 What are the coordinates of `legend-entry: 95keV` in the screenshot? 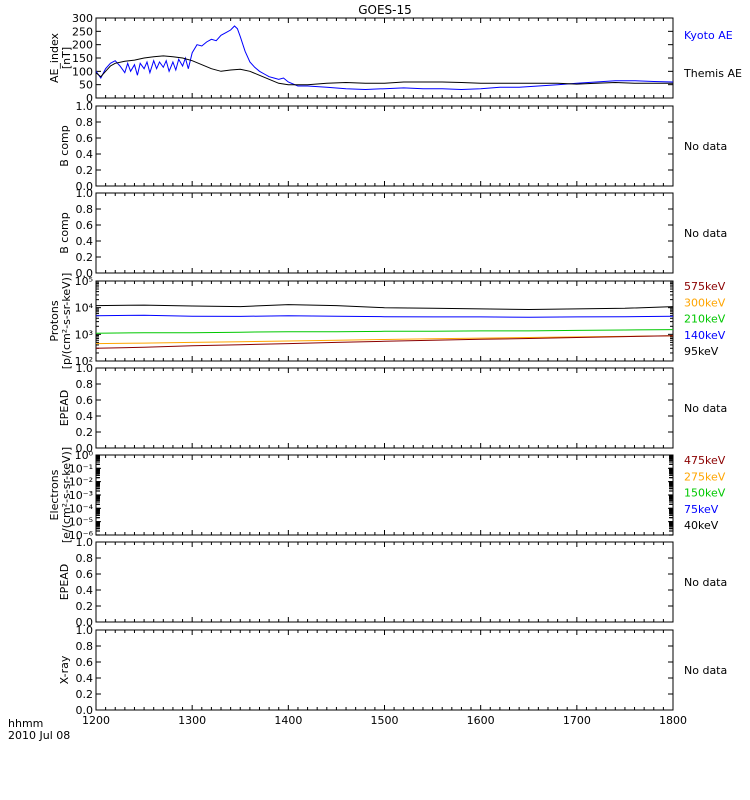 It's located at (701, 351).